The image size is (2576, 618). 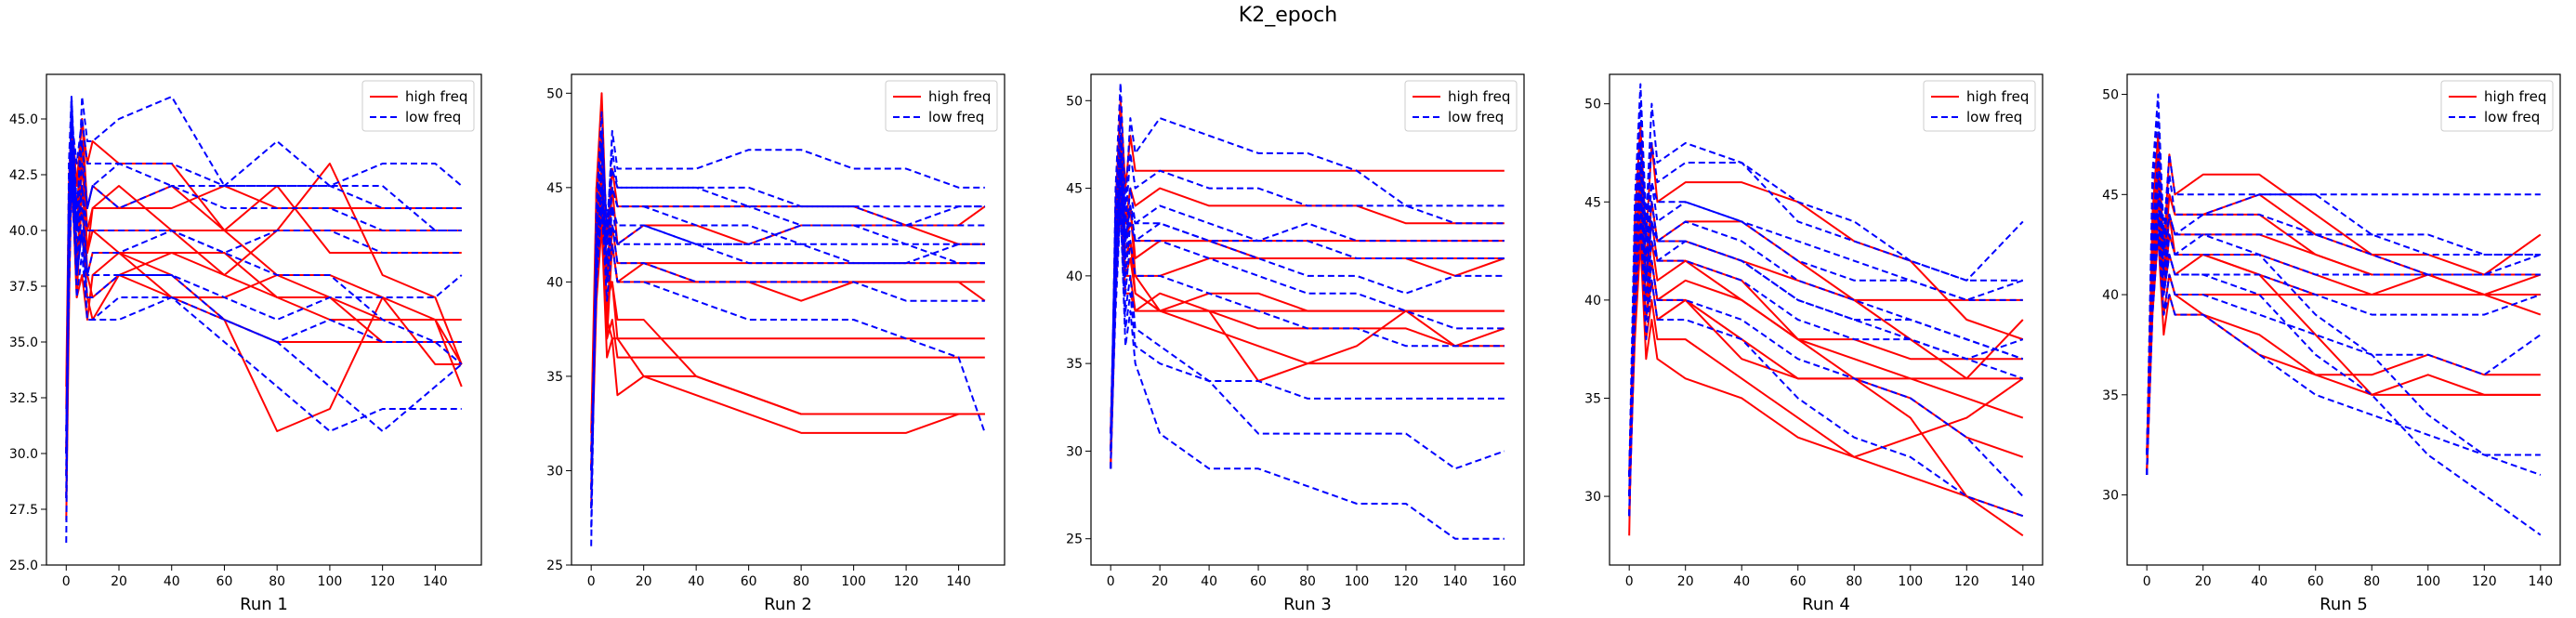 I want to click on figure-title: K2_epoch, so click(x=1288, y=15).